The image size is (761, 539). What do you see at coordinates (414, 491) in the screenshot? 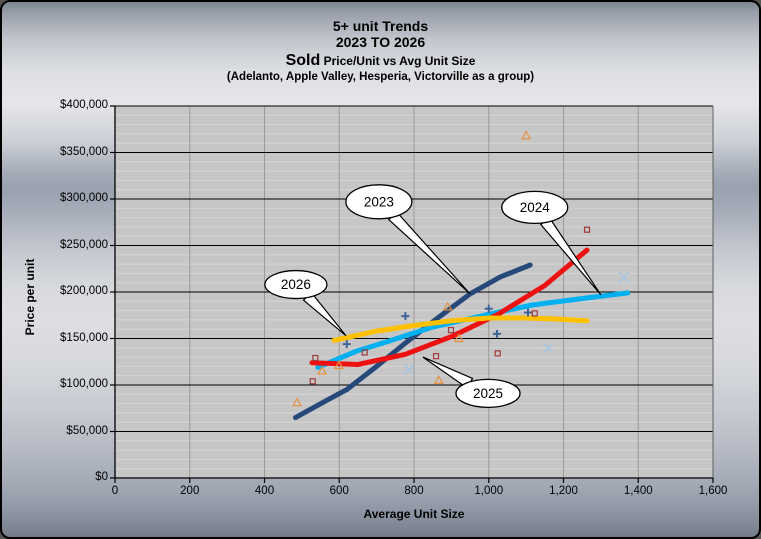
I see `x-axis-tick-label: 800` at bounding box center [414, 491].